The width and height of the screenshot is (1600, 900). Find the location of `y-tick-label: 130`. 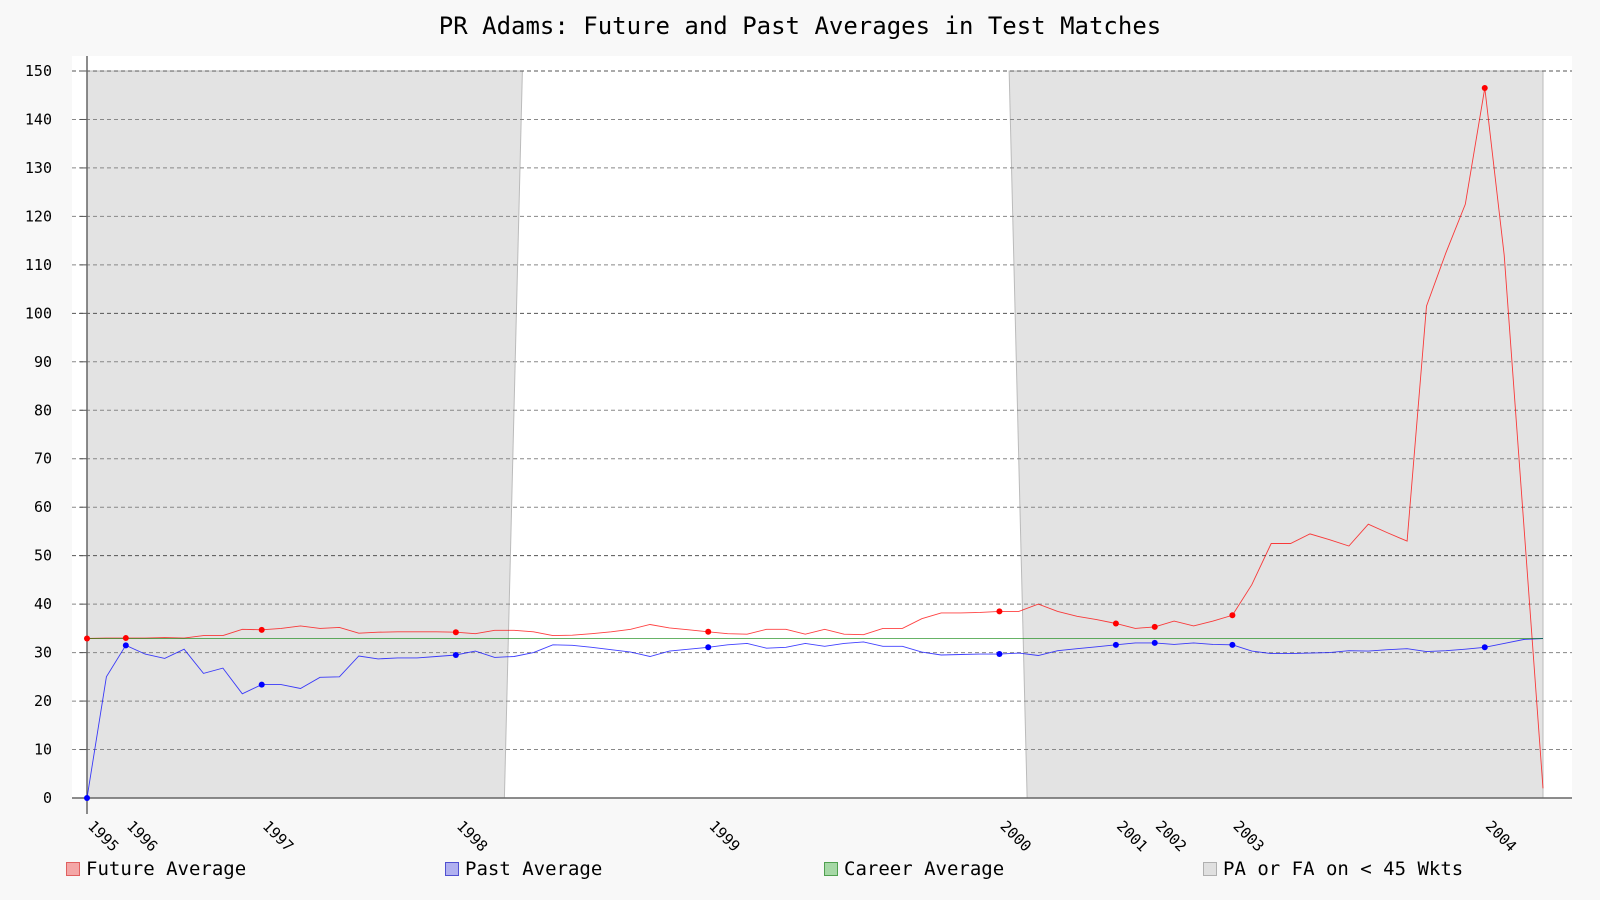

y-tick-label: 130 is located at coordinates (38, 168).